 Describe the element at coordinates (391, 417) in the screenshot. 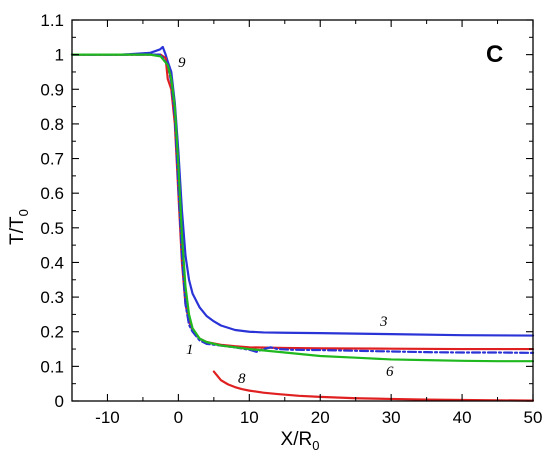

I see `x-tick-label: 30` at that location.